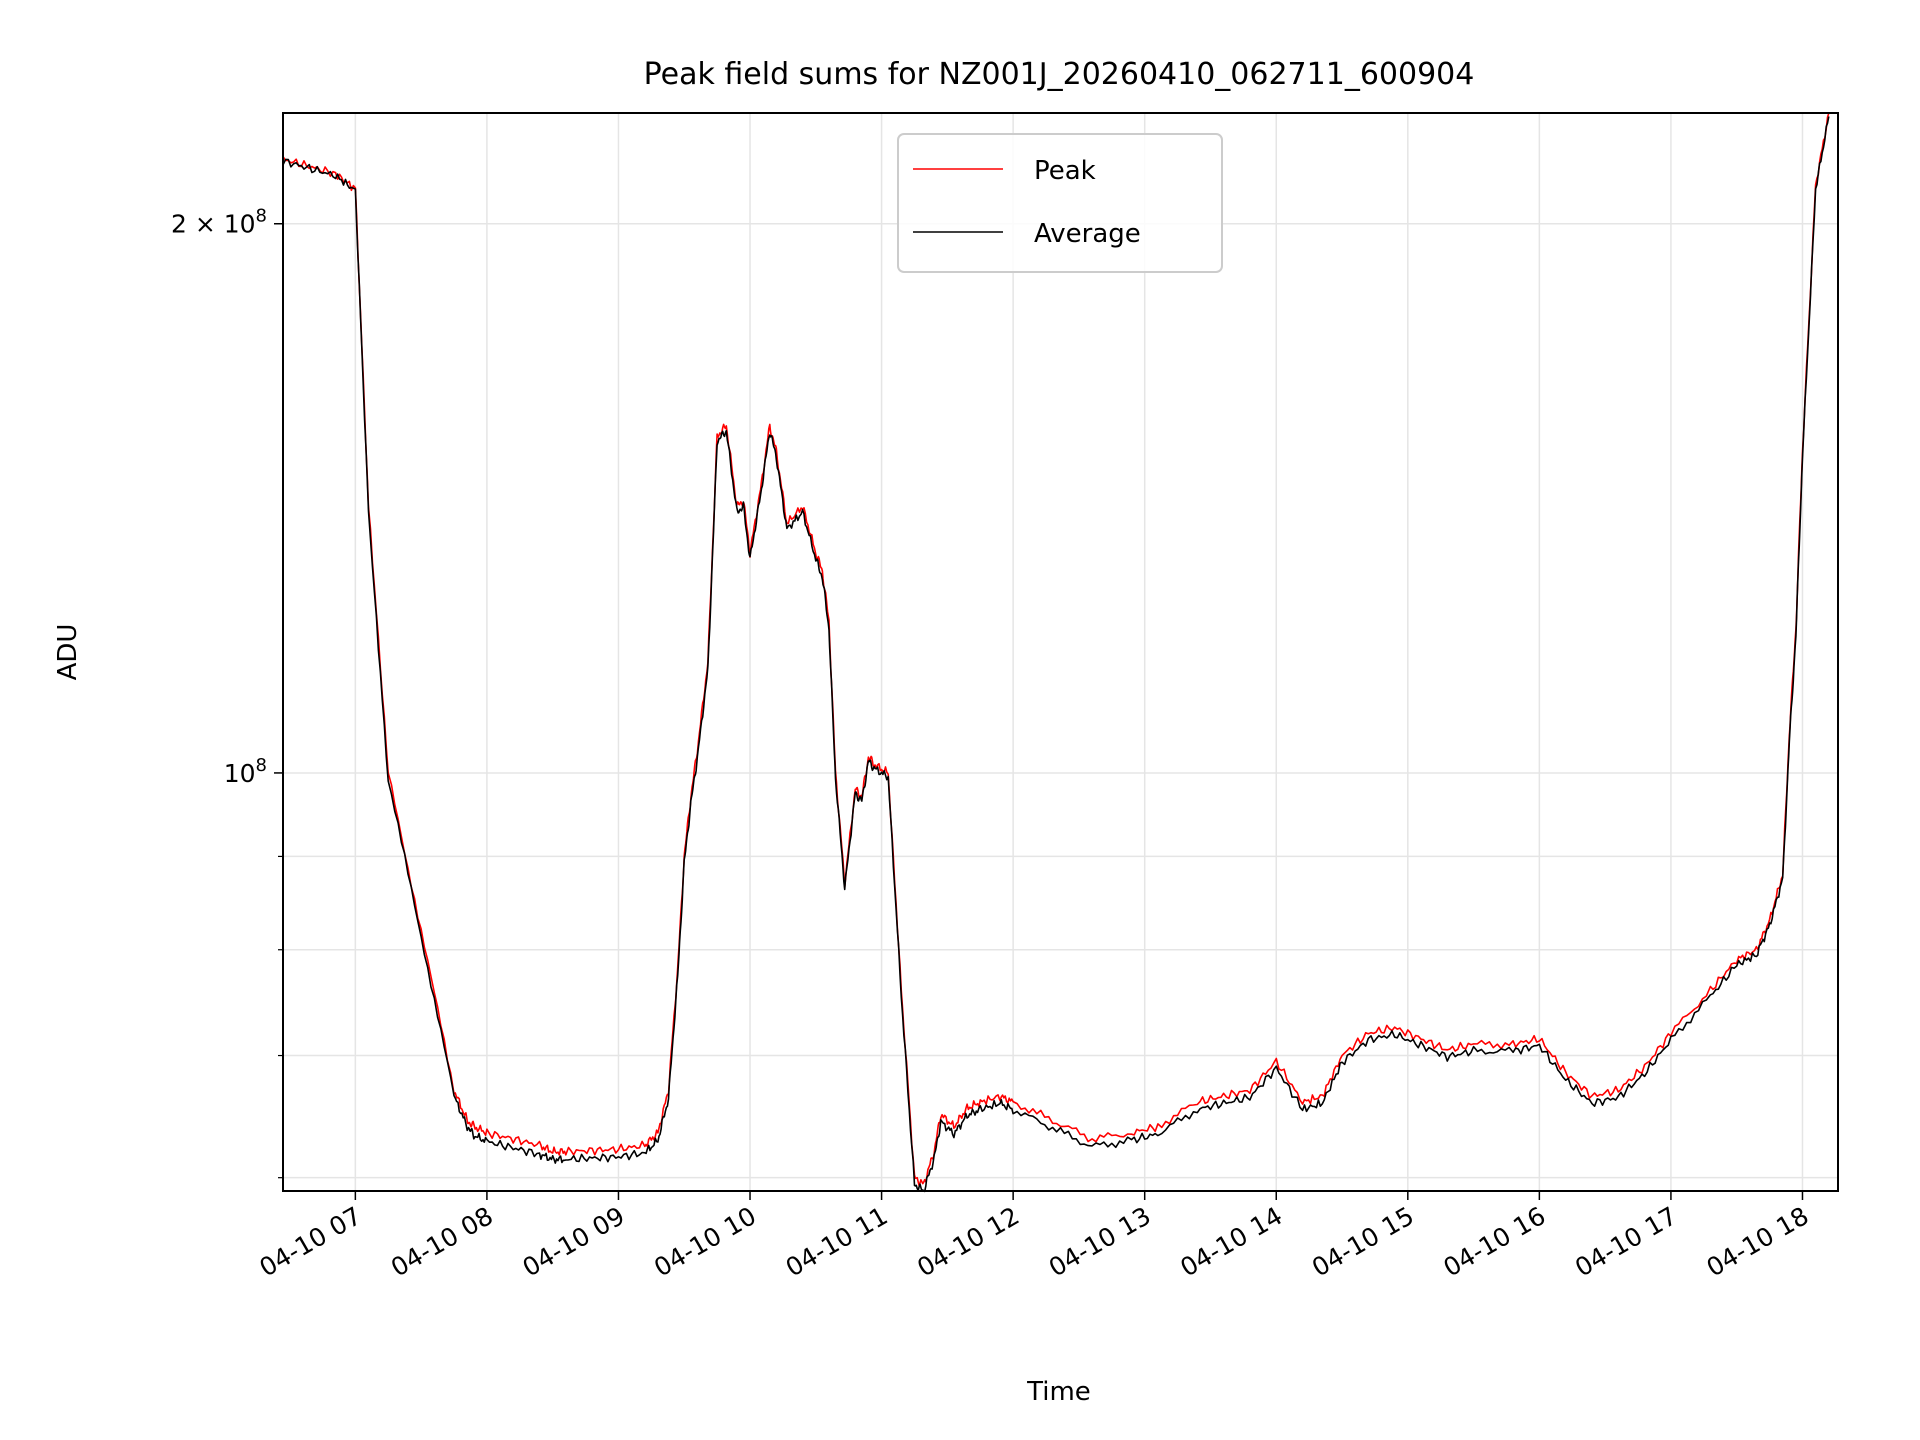 This screenshot has height=1440, width=1920. I want to click on y-axis: 108 2 × 108, so click(227, 692).